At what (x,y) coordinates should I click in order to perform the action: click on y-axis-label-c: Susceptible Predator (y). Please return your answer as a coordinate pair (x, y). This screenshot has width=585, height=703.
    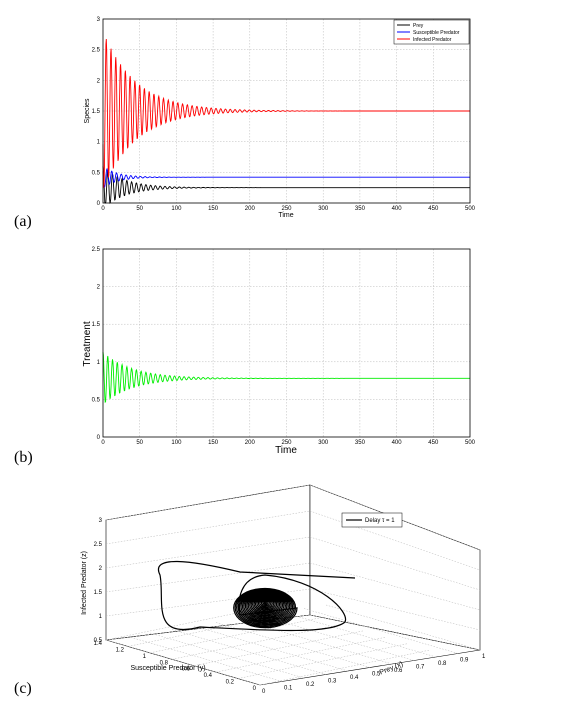
    Looking at the image, I should click on (167, 668).